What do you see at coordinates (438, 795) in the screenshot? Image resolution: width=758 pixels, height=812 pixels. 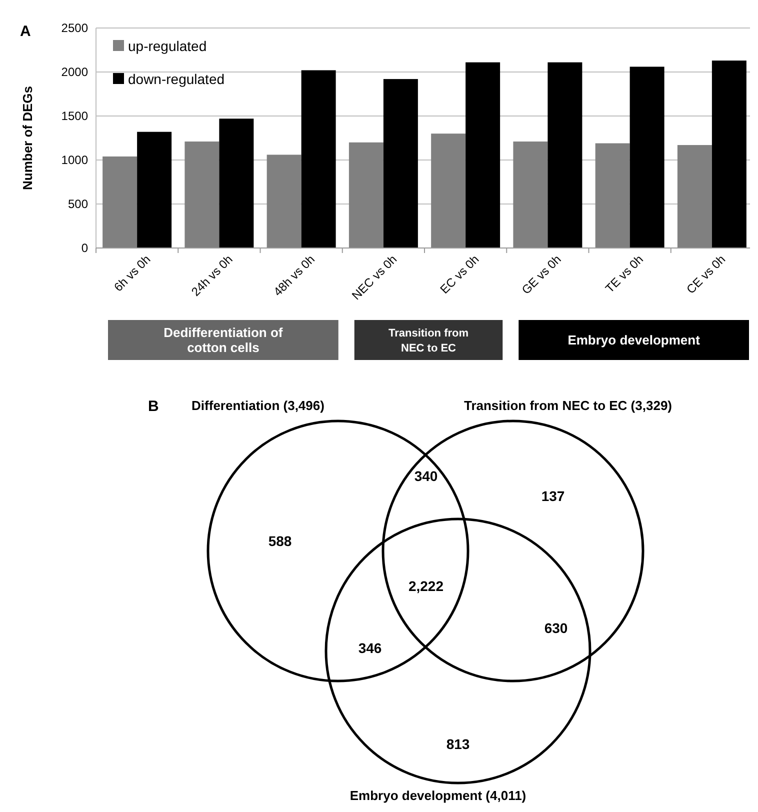 I see `category-label: Embryo development (4,011)` at bounding box center [438, 795].